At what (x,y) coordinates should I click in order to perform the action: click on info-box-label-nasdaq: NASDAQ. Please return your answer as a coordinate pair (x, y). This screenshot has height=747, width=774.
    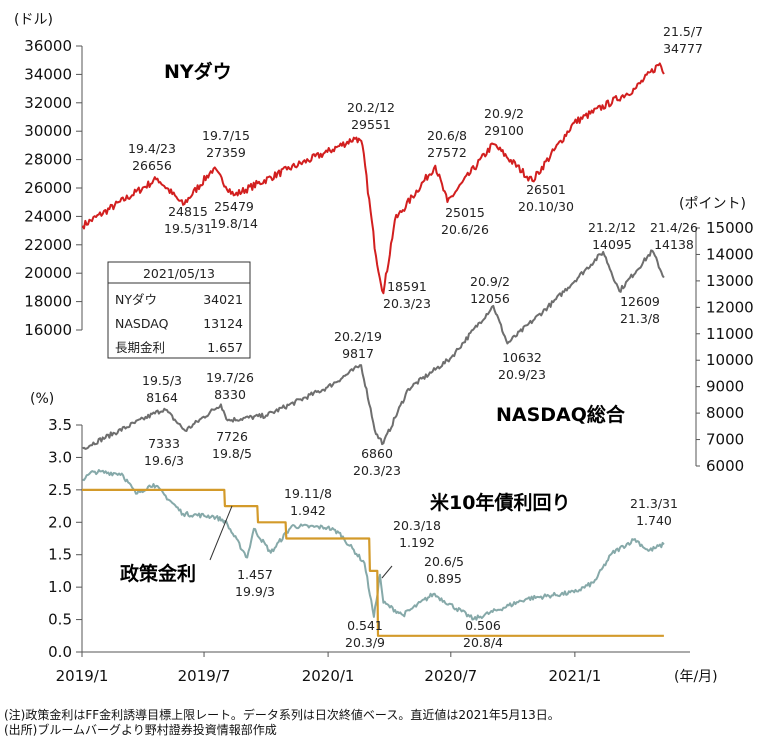
    Looking at the image, I should click on (142, 323).